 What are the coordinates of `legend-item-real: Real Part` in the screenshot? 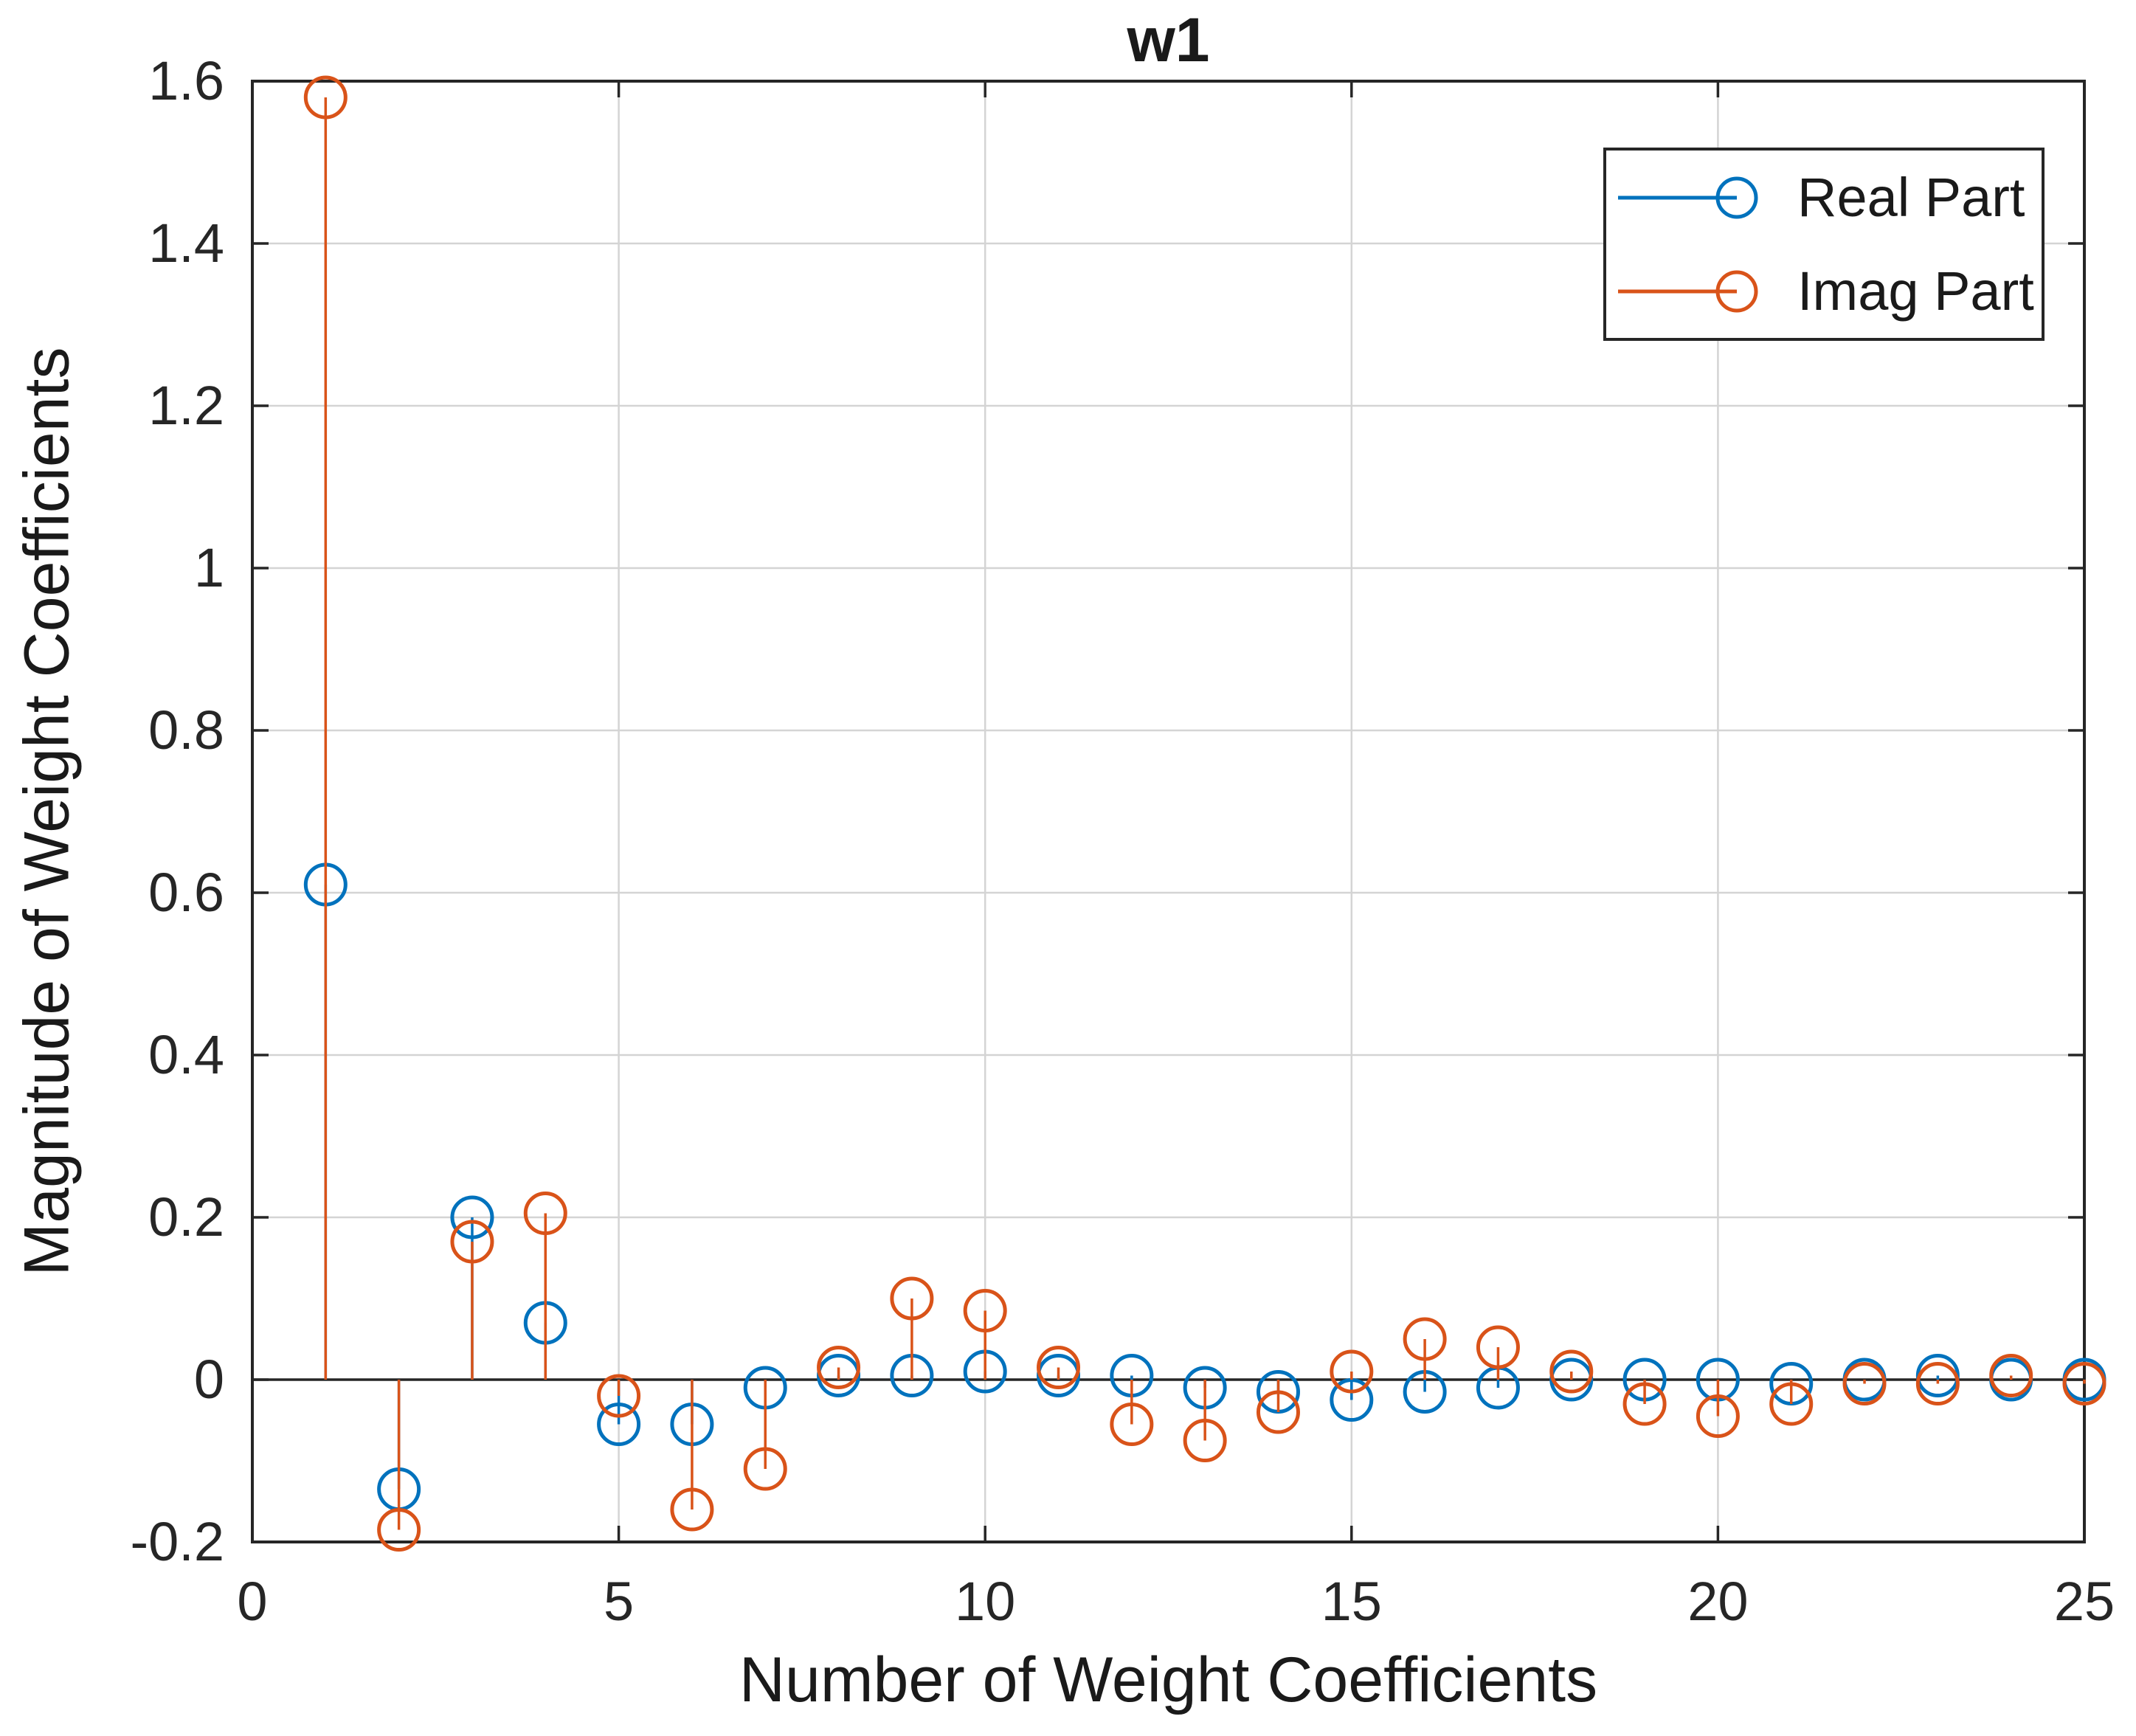 It's located at (1824, 197).